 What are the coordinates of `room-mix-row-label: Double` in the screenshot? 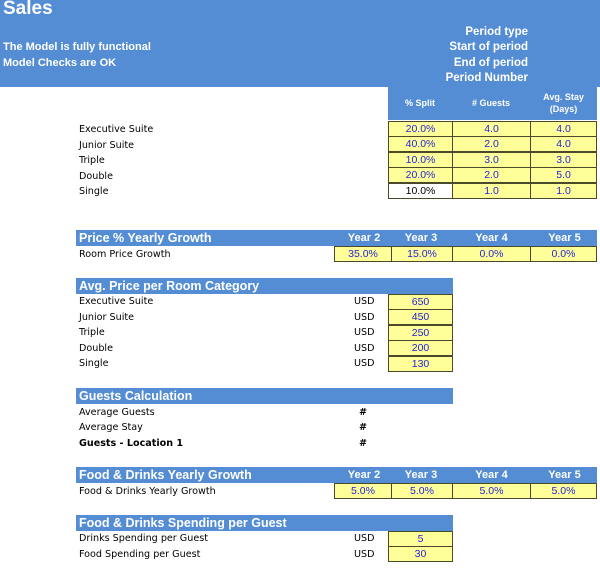 It's located at (96, 176).